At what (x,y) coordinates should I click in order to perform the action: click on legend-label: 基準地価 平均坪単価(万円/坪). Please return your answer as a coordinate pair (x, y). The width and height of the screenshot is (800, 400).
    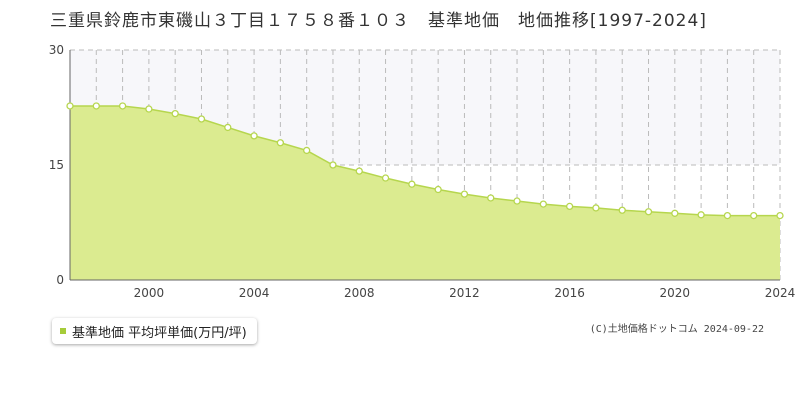
    Looking at the image, I should click on (159, 333).